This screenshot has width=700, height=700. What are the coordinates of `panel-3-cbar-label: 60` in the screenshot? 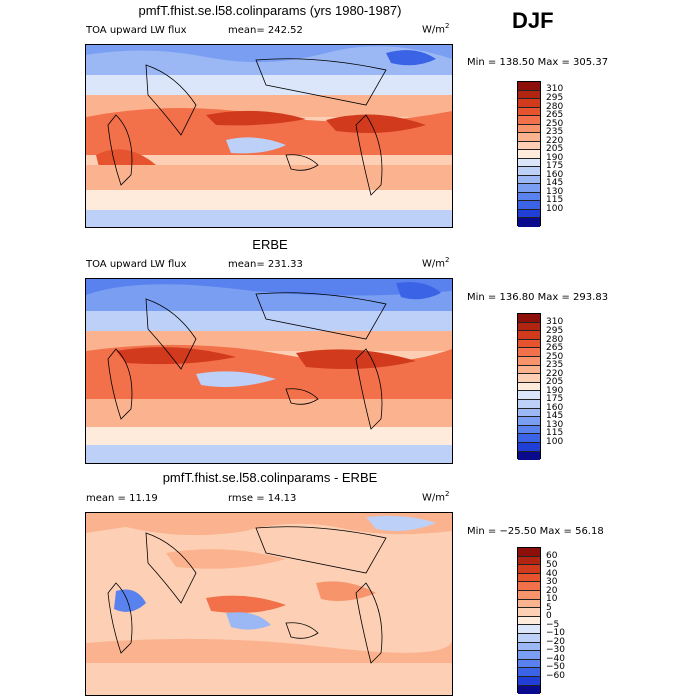 It's located at (552, 556).